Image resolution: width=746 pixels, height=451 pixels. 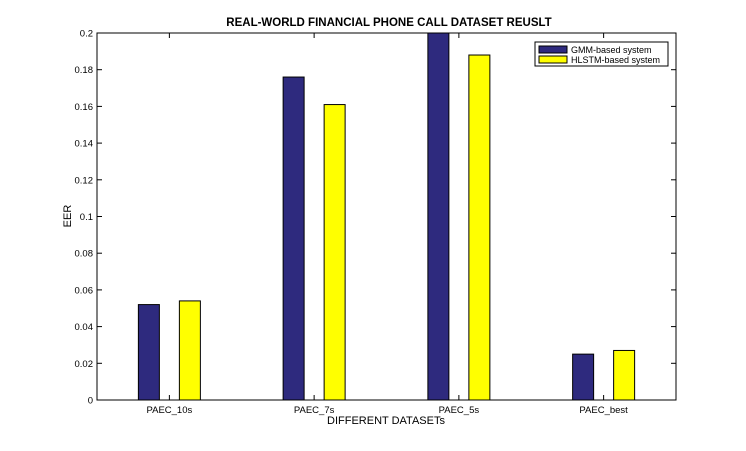 What do you see at coordinates (479, 227) in the screenshot?
I see `bar-hlstm-paec-5s` at bounding box center [479, 227].